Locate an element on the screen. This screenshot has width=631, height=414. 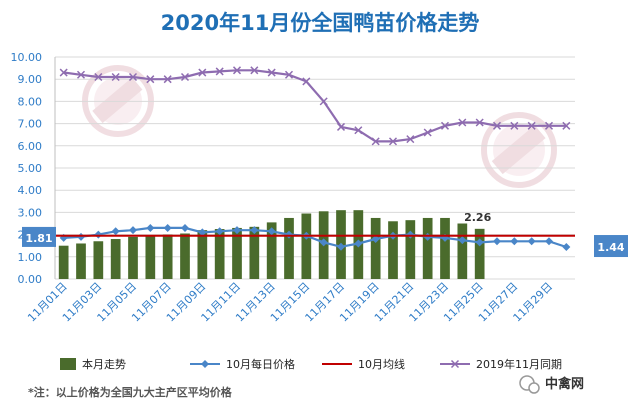
legend-label: 本月走势 is located at coordinates (104, 364).